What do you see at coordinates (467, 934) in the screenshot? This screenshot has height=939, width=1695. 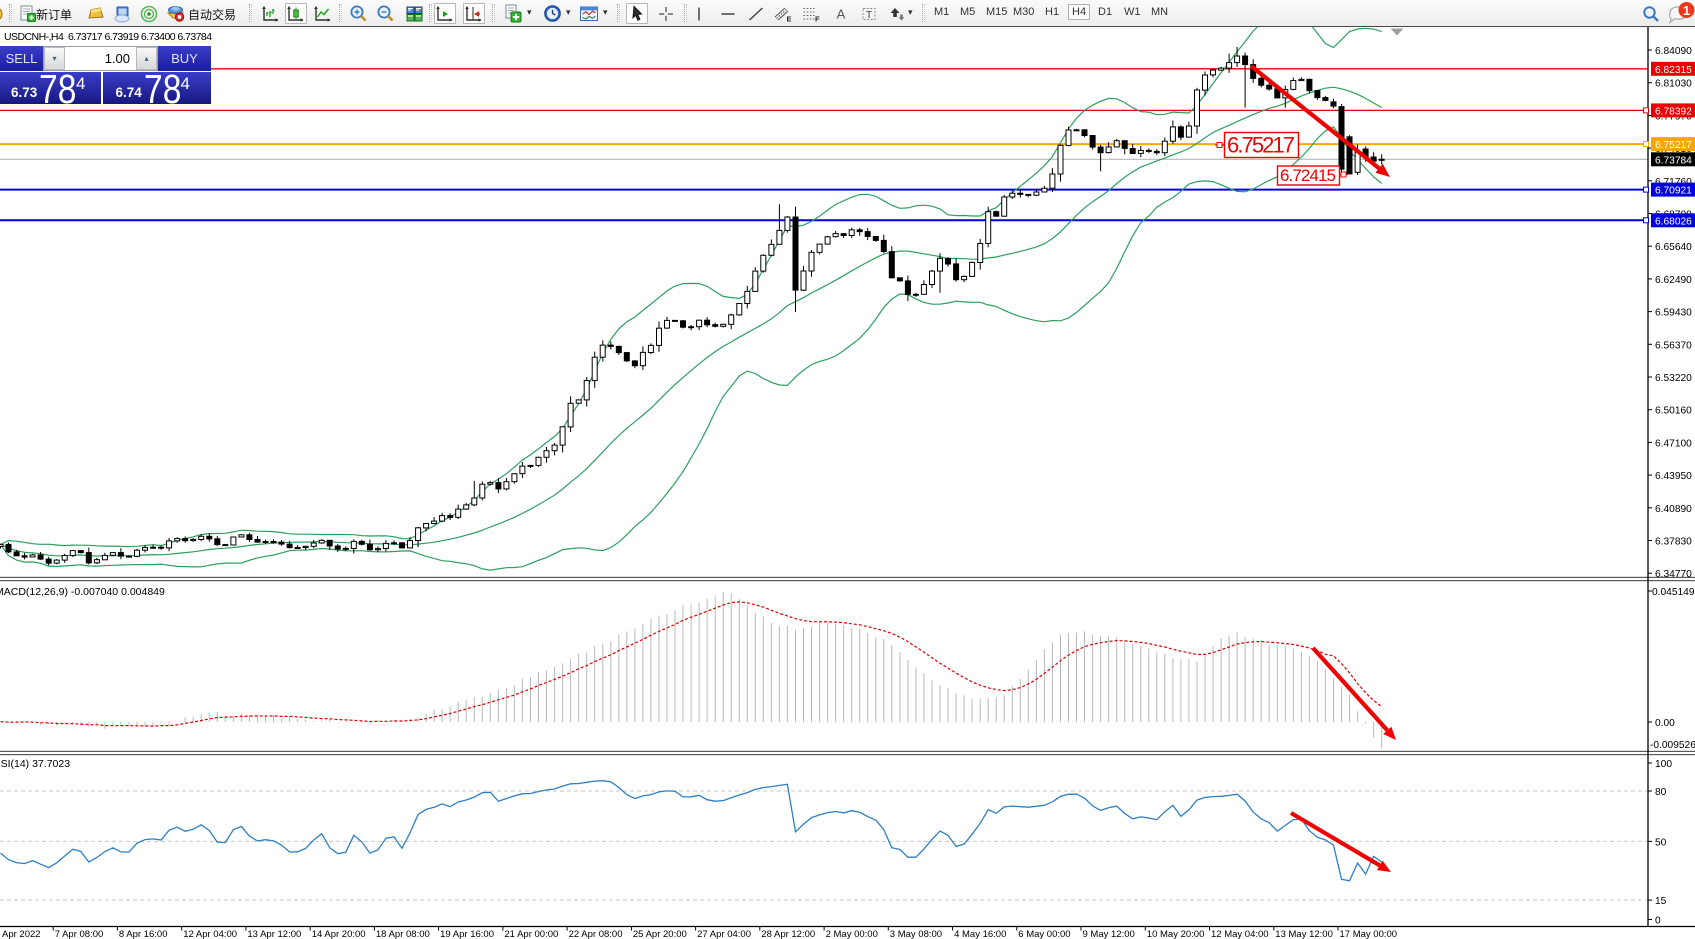 I see `svg-text: 19 Apr 16:00` at bounding box center [467, 934].